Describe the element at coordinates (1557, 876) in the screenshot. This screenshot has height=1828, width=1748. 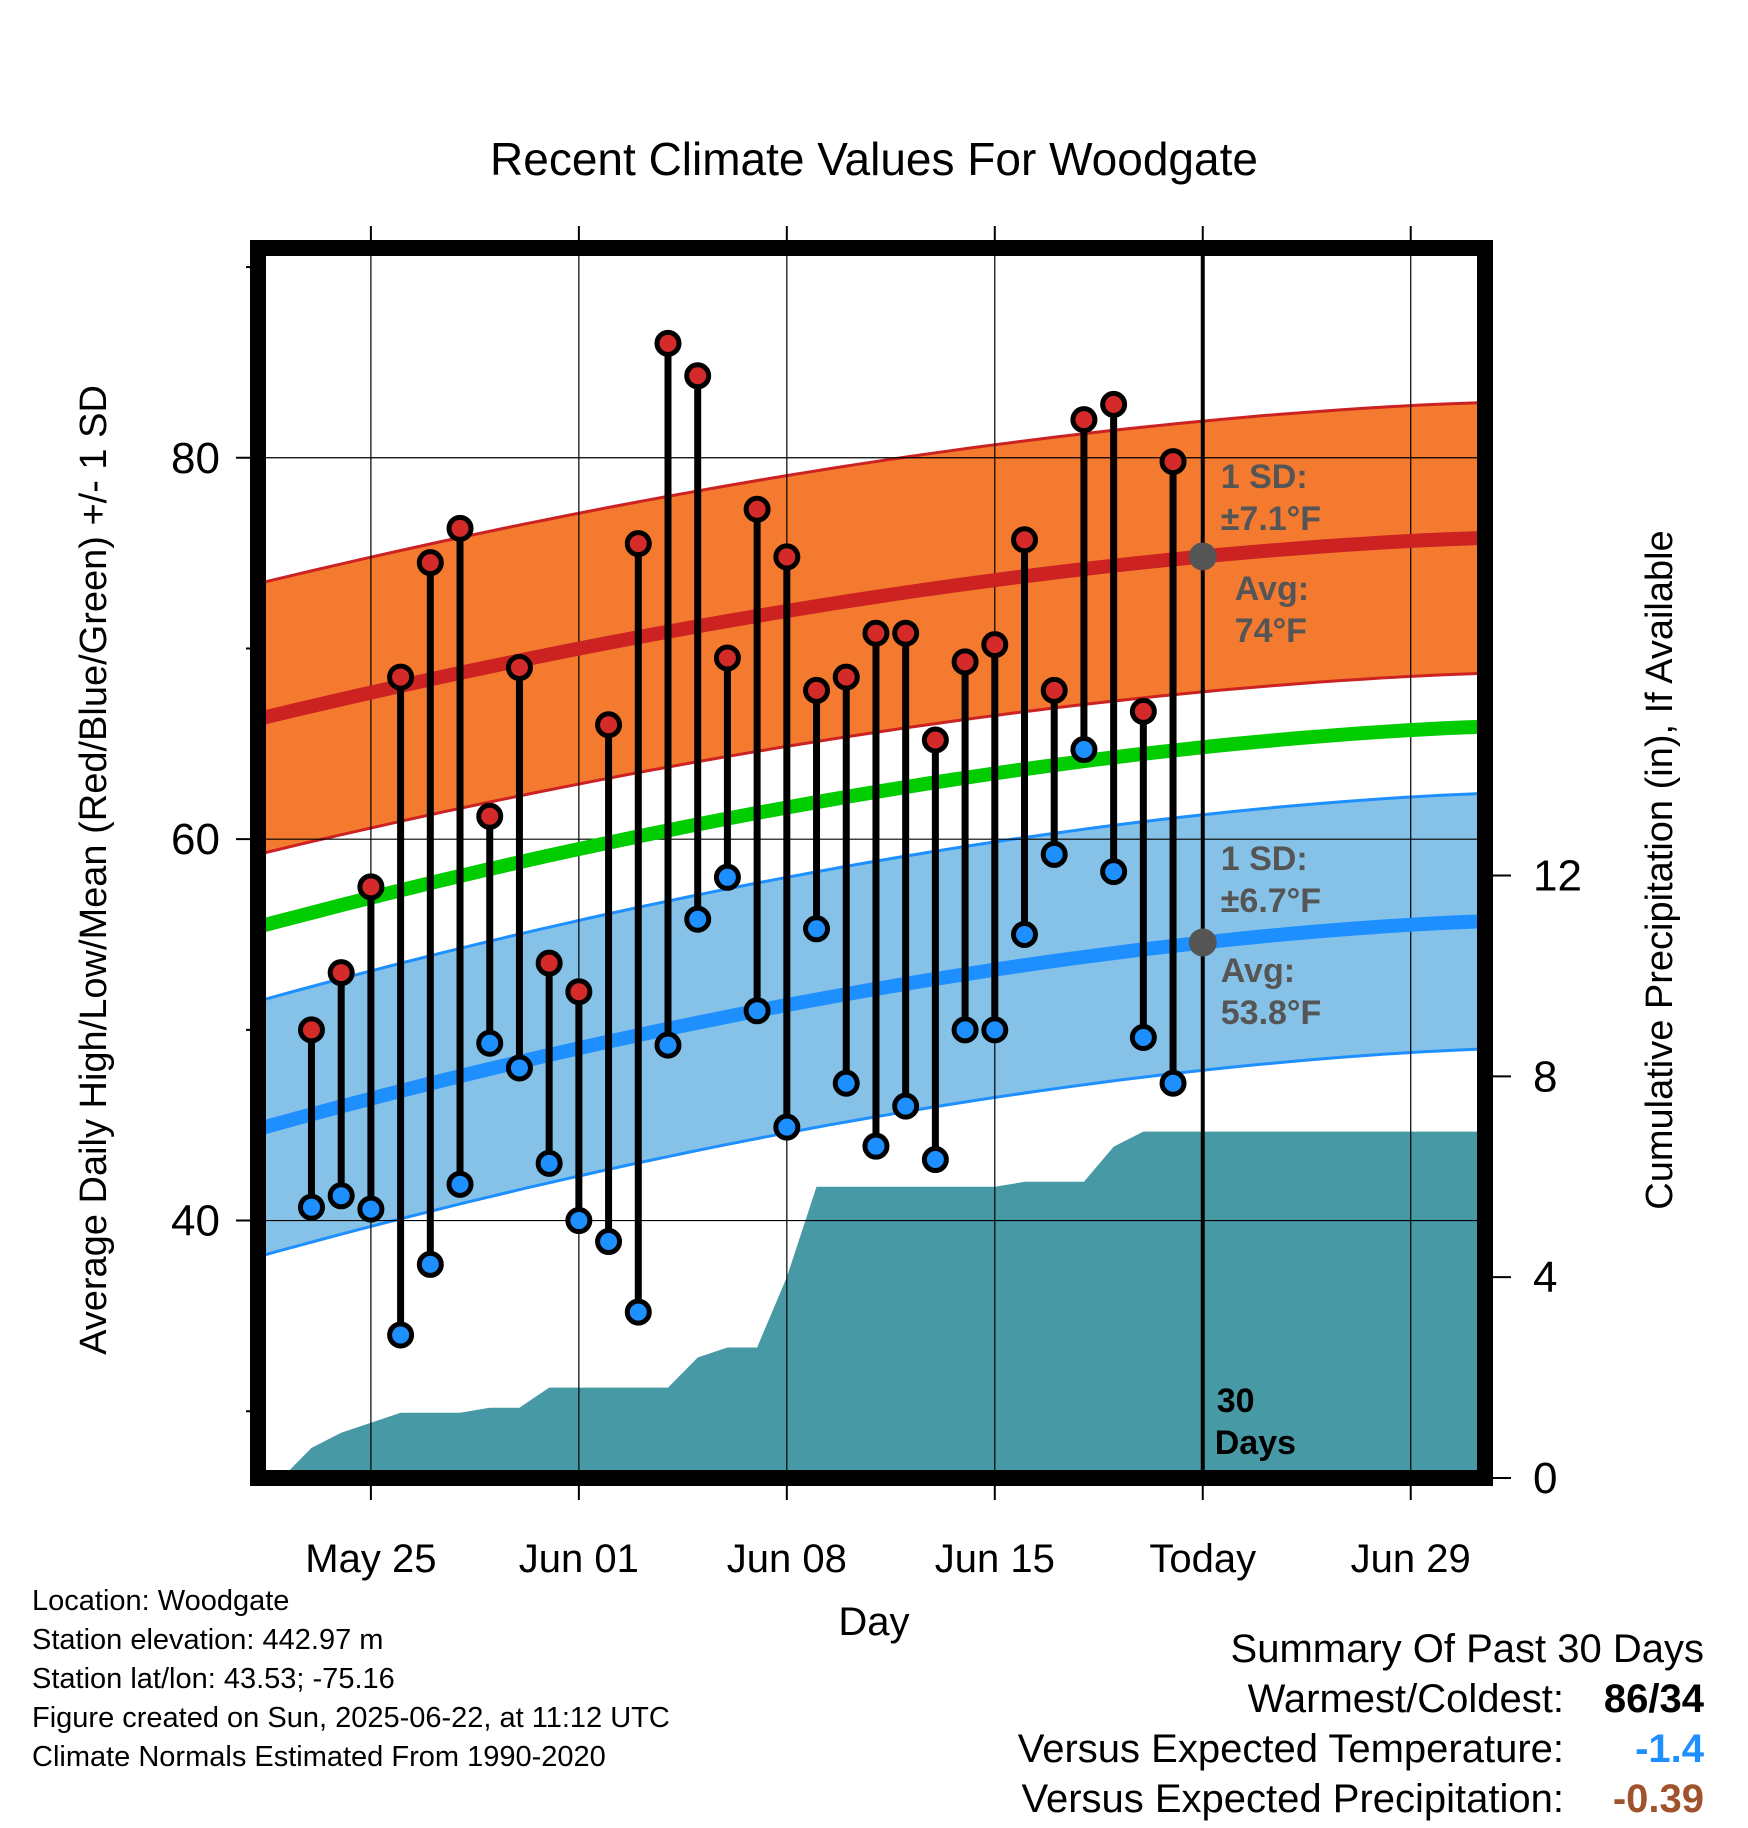
I see `right-tick-label-3: 12` at that location.